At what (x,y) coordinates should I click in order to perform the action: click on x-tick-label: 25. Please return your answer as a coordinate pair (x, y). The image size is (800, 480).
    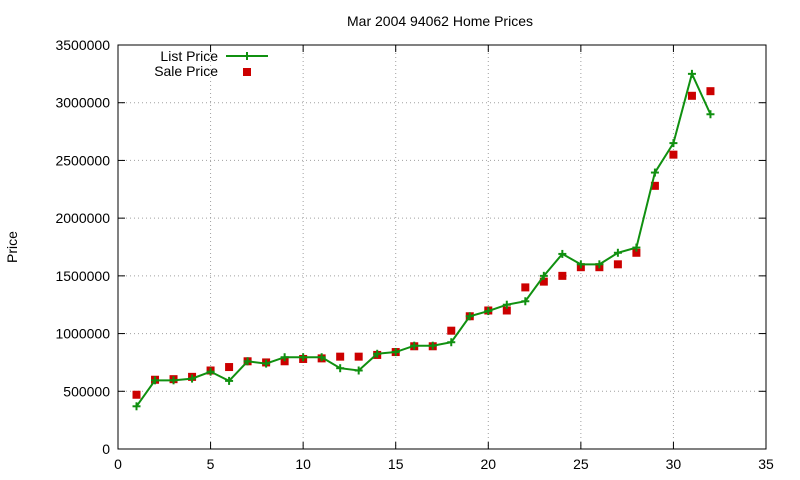
    Looking at the image, I should click on (581, 464).